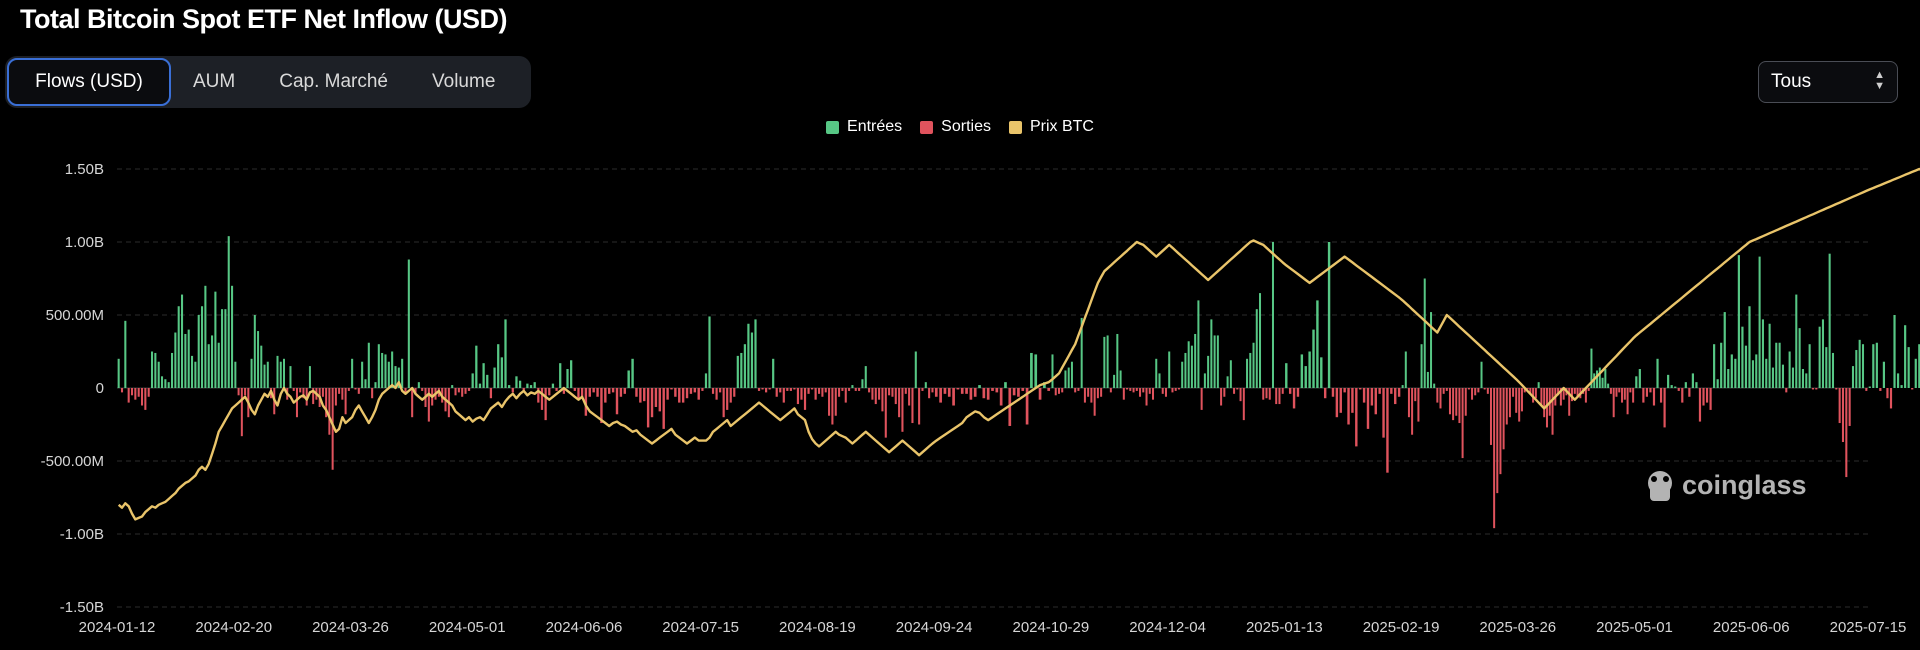  Describe the element at coordinates (117, 627) in the screenshot. I see `x-tick-label: 2024-01-12` at that location.